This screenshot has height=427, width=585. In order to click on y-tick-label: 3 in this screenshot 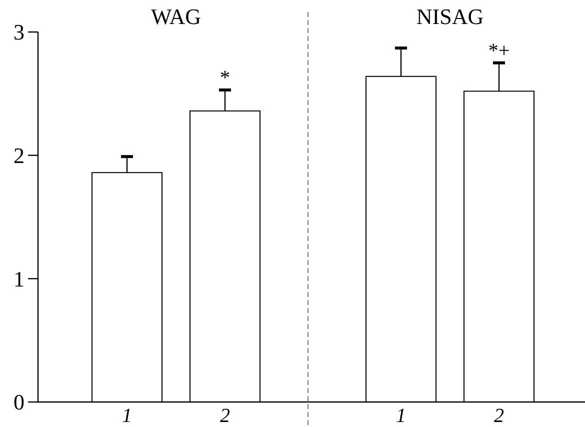, I will do `click(19, 32)`.